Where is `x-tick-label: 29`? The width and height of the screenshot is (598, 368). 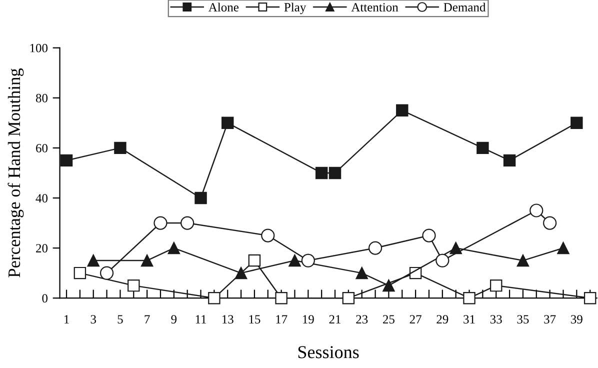
x-tick-label: 29 is located at coordinates (442, 319).